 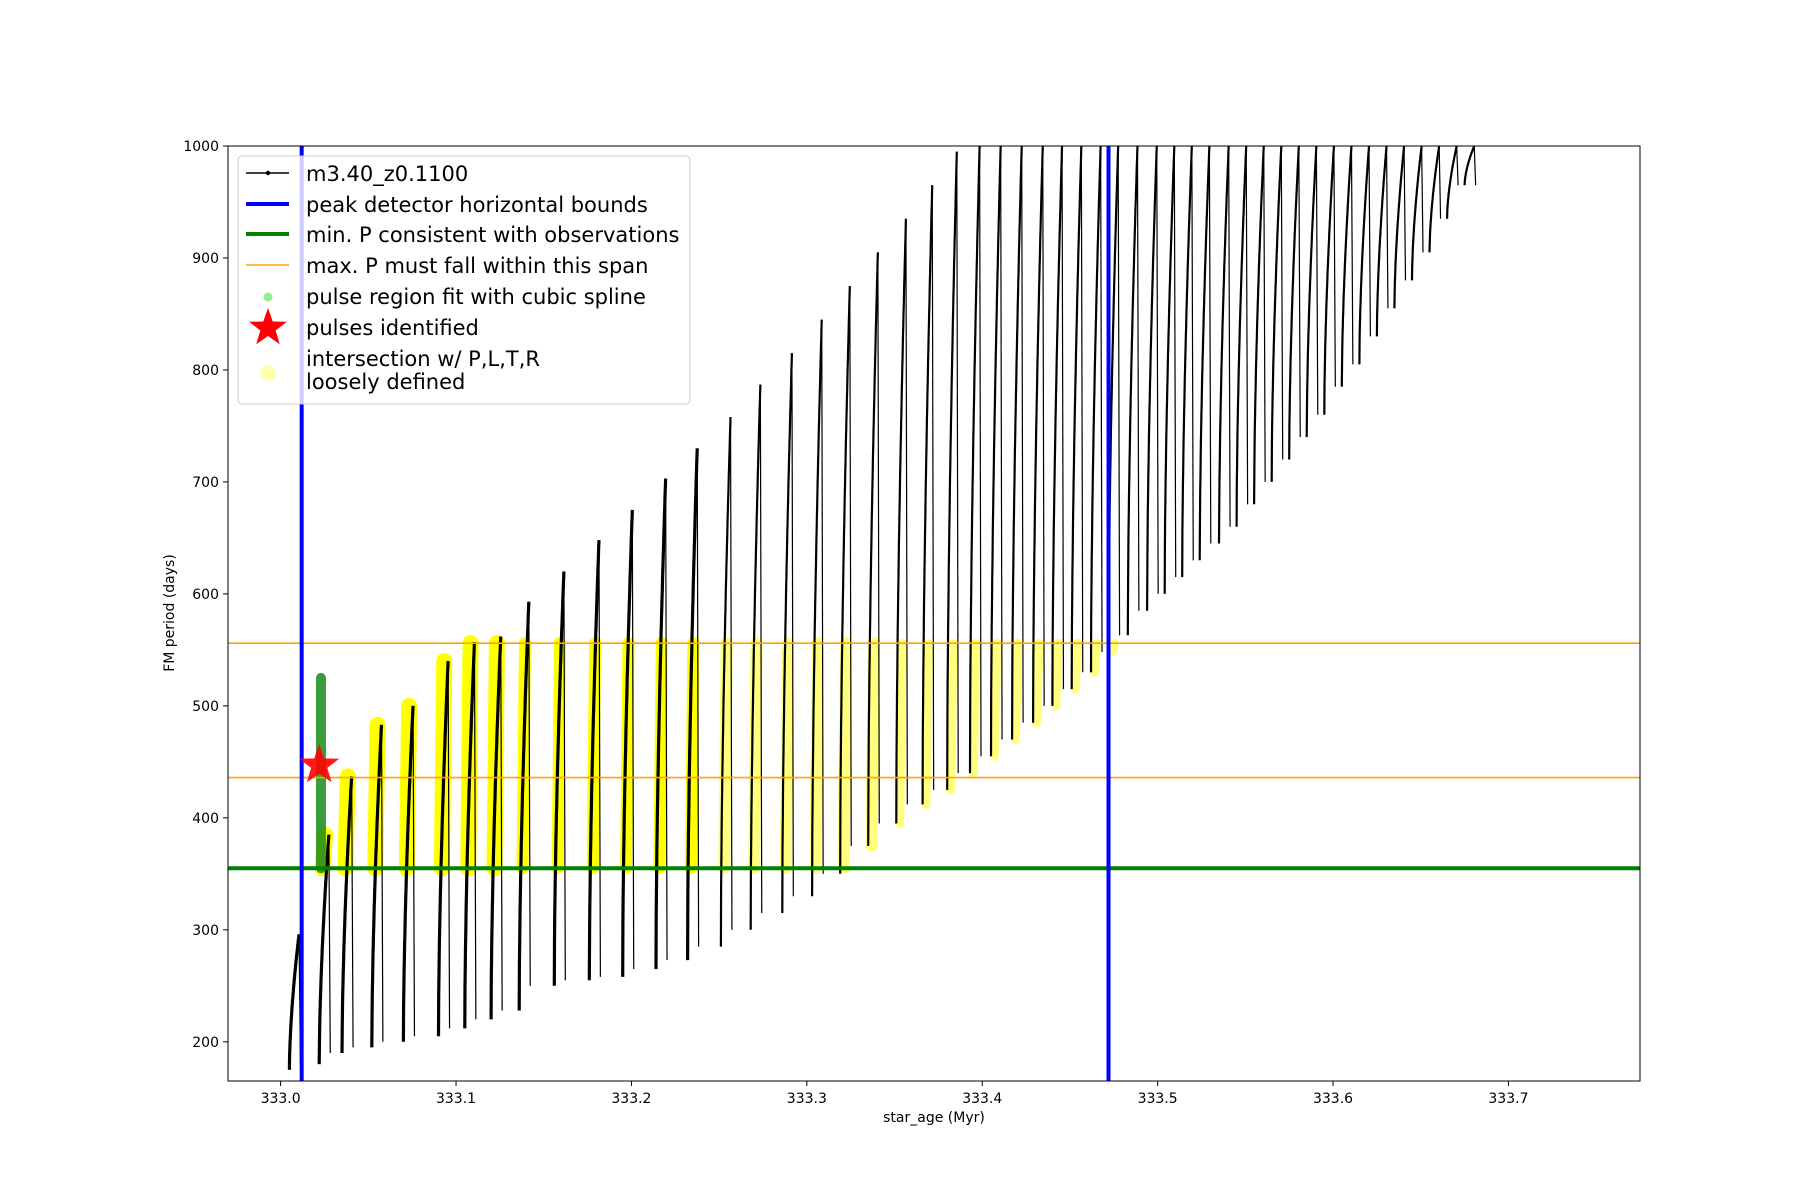 What do you see at coordinates (476, 297) in the screenshot?
I see `legend-label-spline: pulse region fit with cubic spline` at bounding box center [476, 297].